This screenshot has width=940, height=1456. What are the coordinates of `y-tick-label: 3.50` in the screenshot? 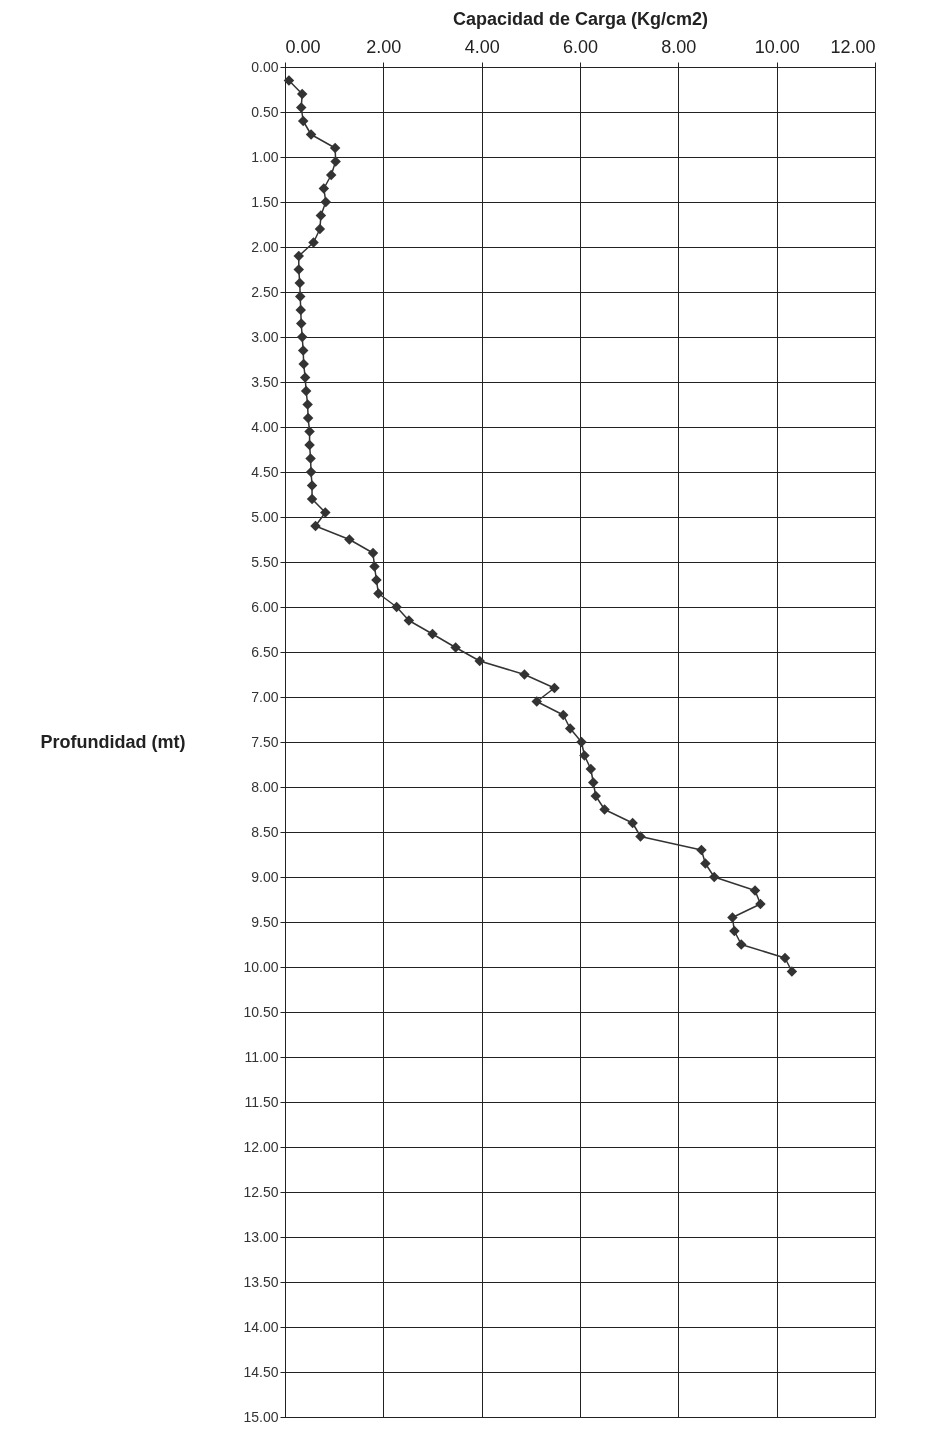 It's located at (265, 381).